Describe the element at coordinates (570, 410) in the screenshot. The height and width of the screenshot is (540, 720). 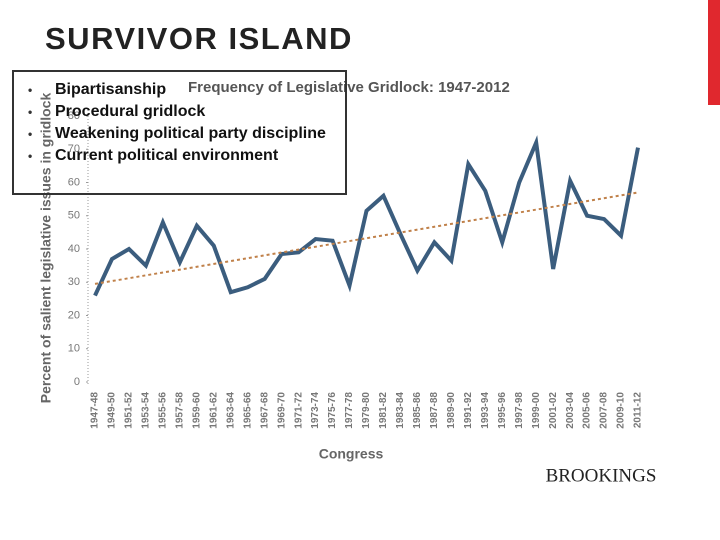
I see `x-tick-label: 2003-04` at that location.